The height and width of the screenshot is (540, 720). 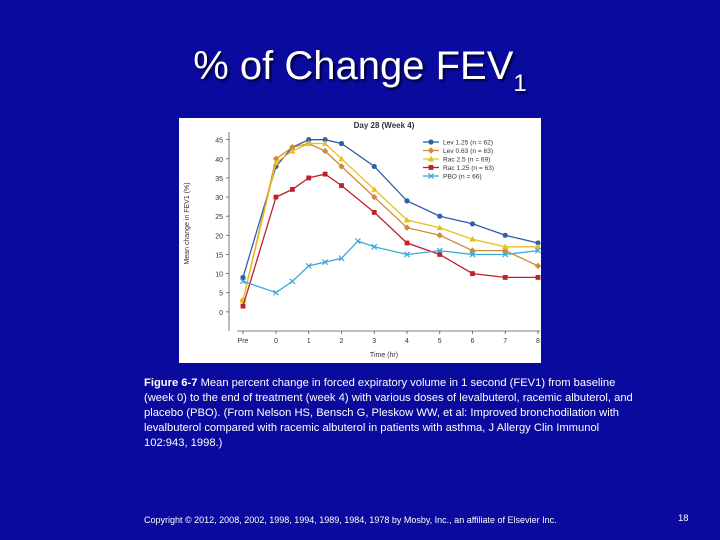 I want to click on y-tick-label: 20, so click(x=219, y=236).